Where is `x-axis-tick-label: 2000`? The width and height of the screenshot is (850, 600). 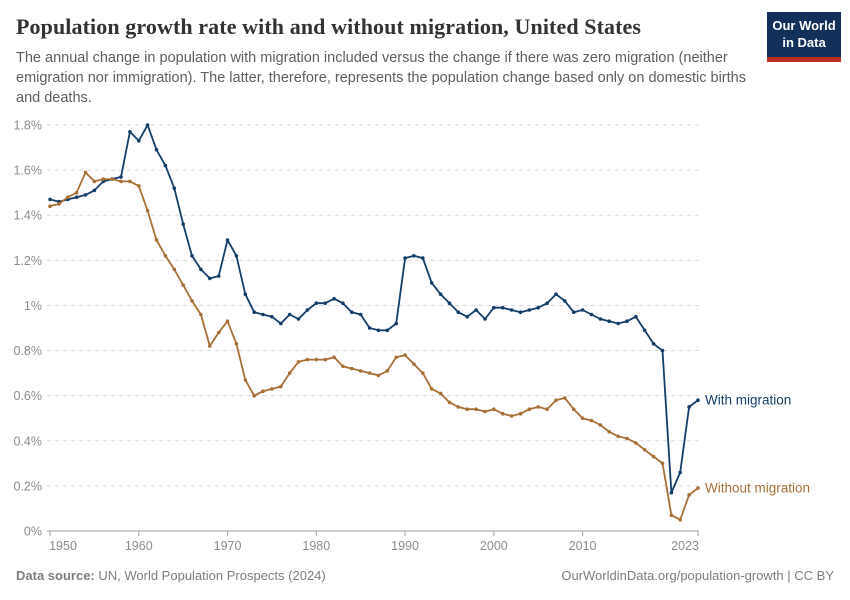 x-axis-tick-label: 2000 is located at coordinates (494, 546).